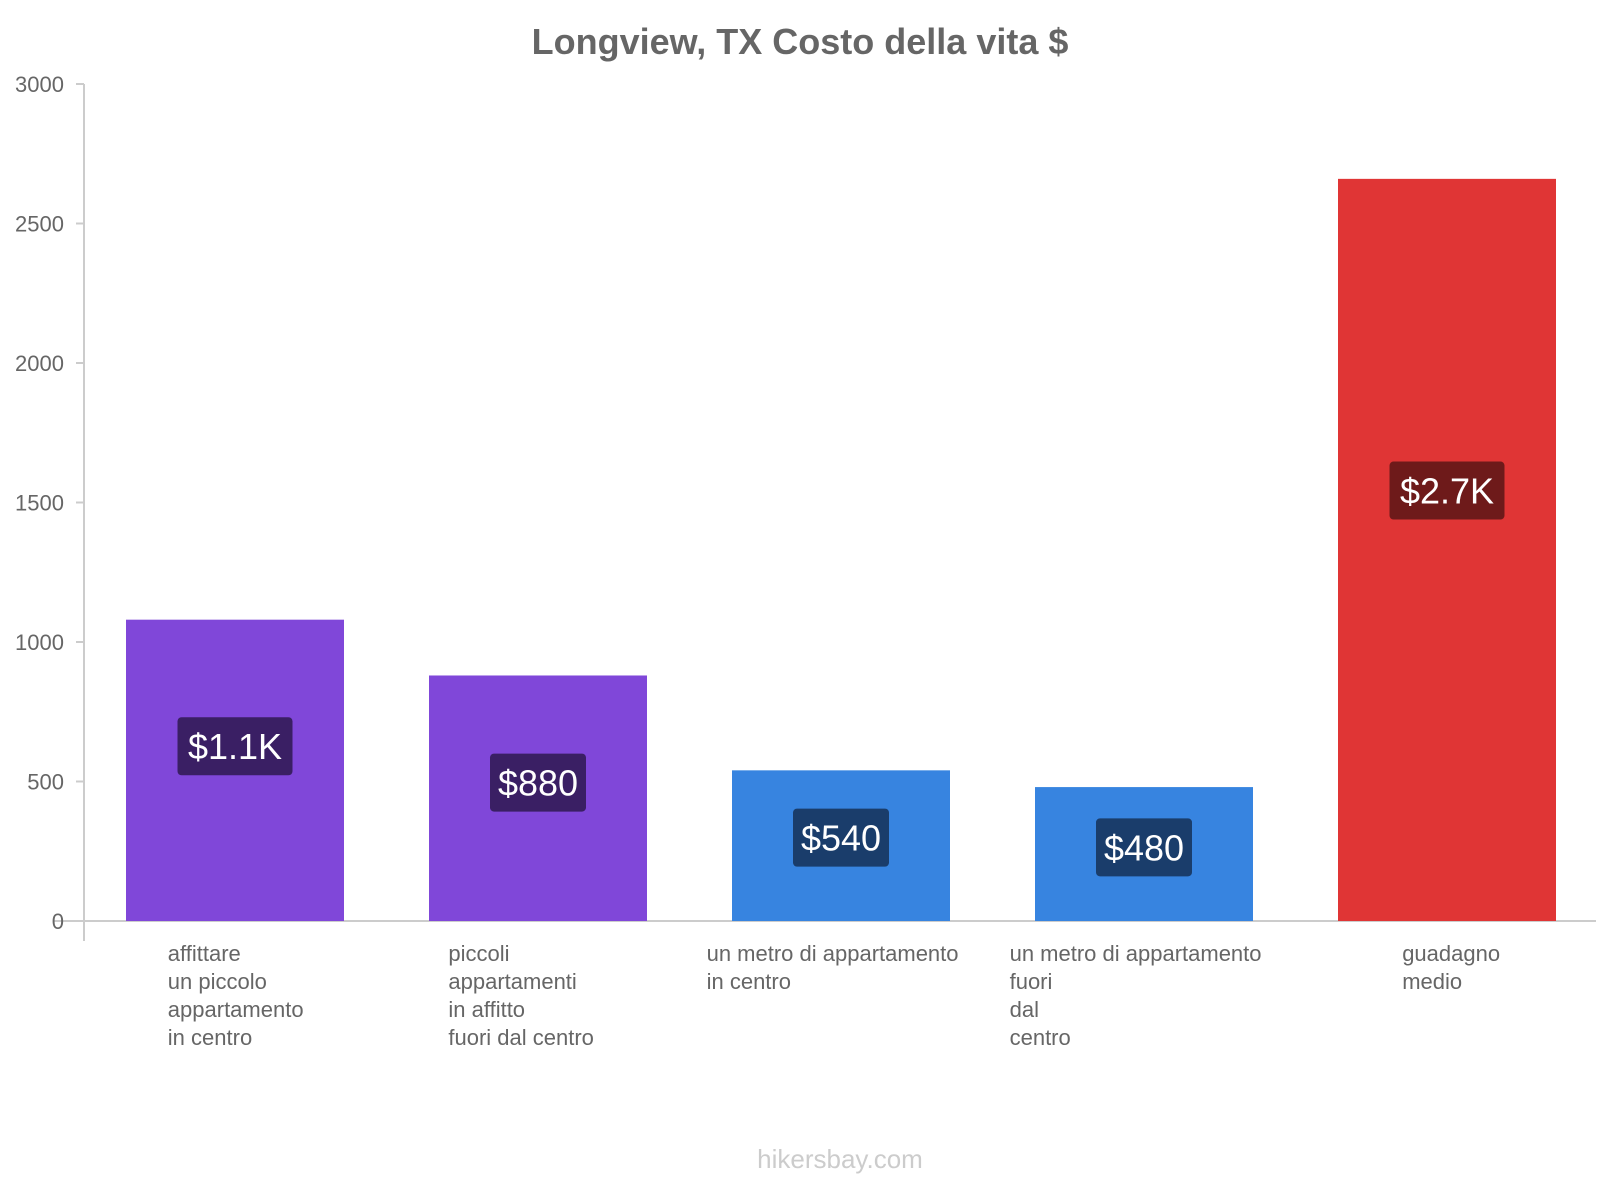 The height and width of the screenshot is (1200, 1600). I want to click on chart-title: Longview, TX Costo della vita $, so click(800, 41).